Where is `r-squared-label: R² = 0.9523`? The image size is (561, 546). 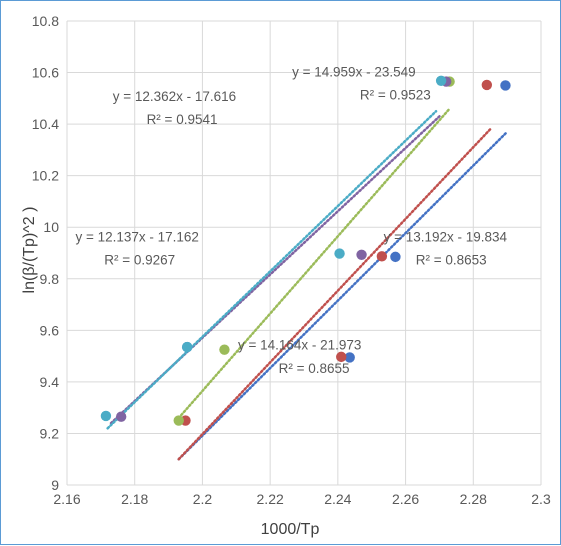
r-squared-label: R² = 0.9523 is located at coordinates (395, 95).